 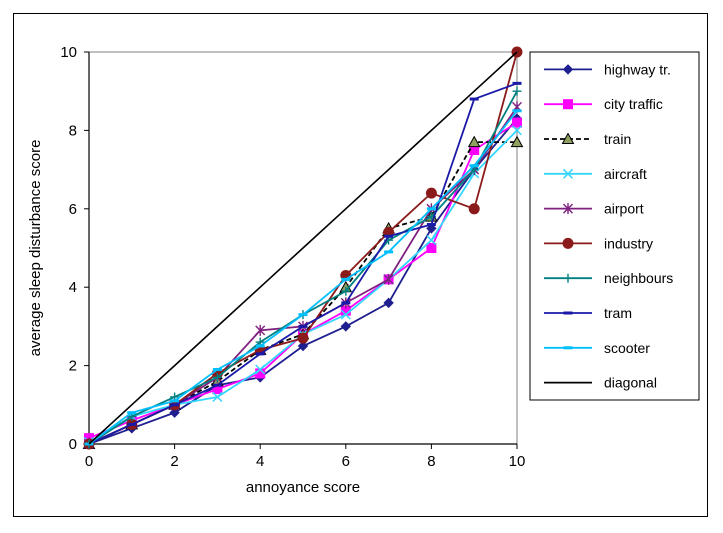 What do you see at coordinates (517, 461) in the screenshot?
I see `x-tick-label: 10` at bounding box center [517, 461].